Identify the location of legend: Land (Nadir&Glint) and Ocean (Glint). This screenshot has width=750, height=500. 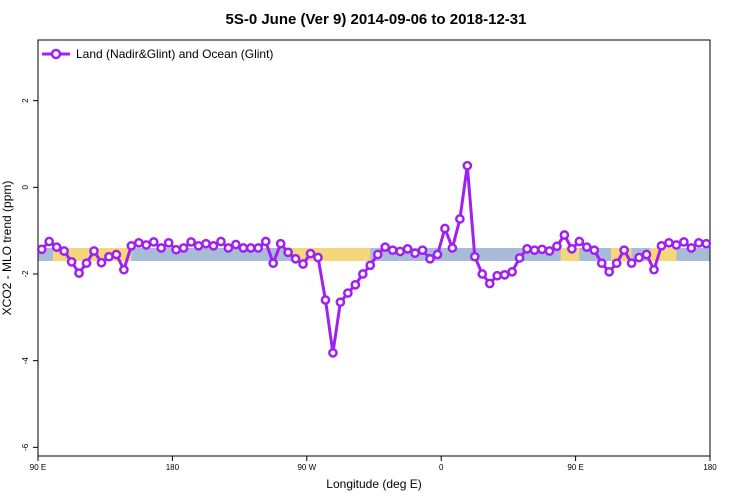
(157, 54).